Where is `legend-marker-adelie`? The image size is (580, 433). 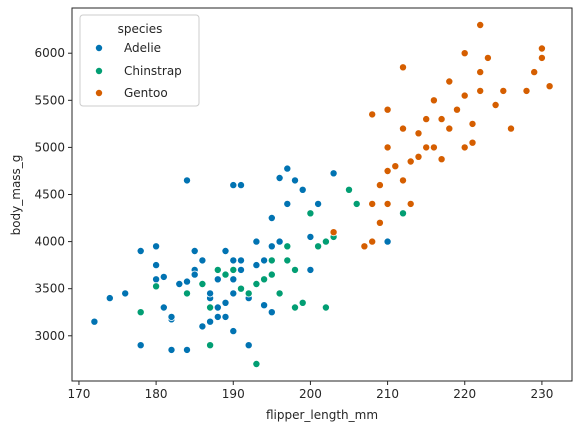 legend-marker-adelie is located at coordinates (99, 48).